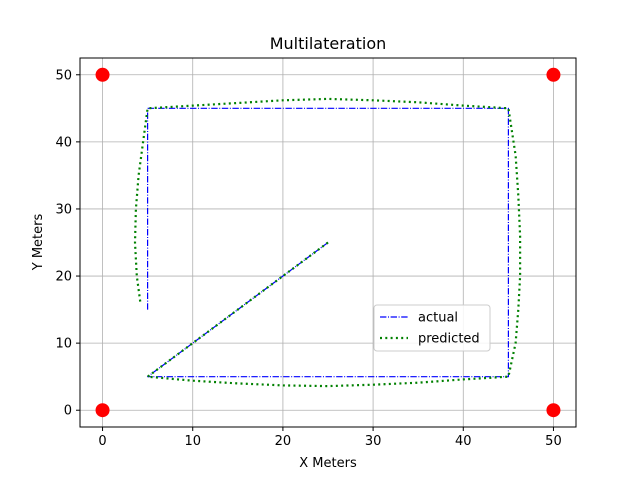 The image size is (640, 480). Describe the element at coordinates (68, 411) in the screenshot. I see `y-tick-label: 0` at that location.